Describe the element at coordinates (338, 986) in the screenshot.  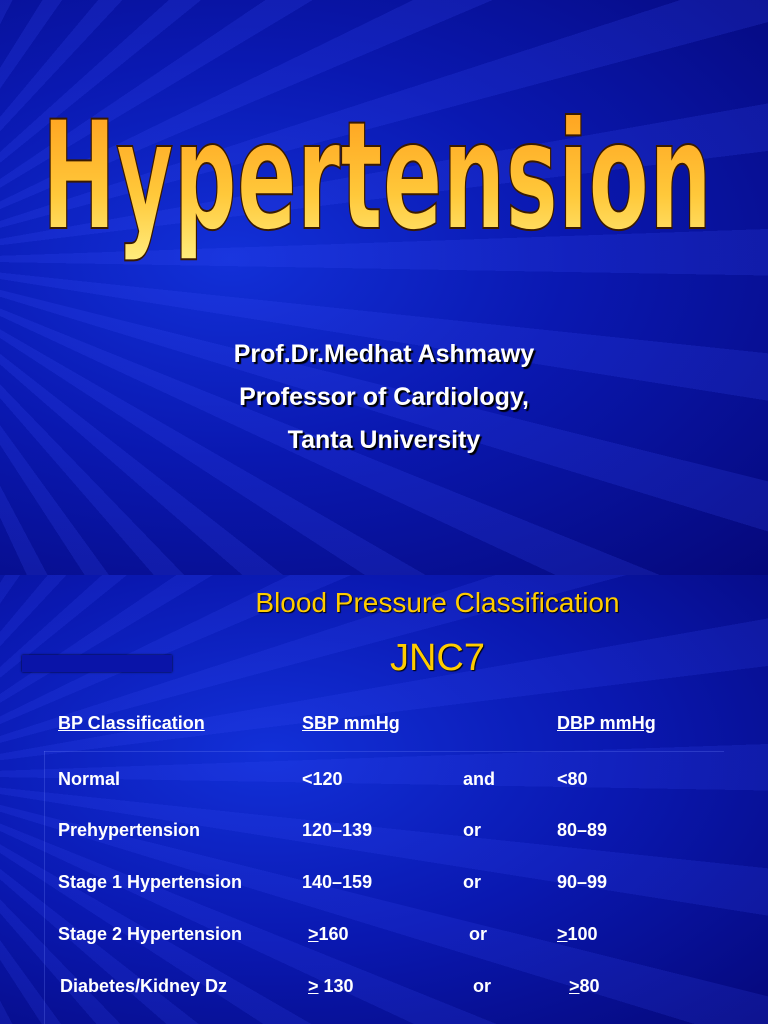
I see `cell-value: 130` at that location.